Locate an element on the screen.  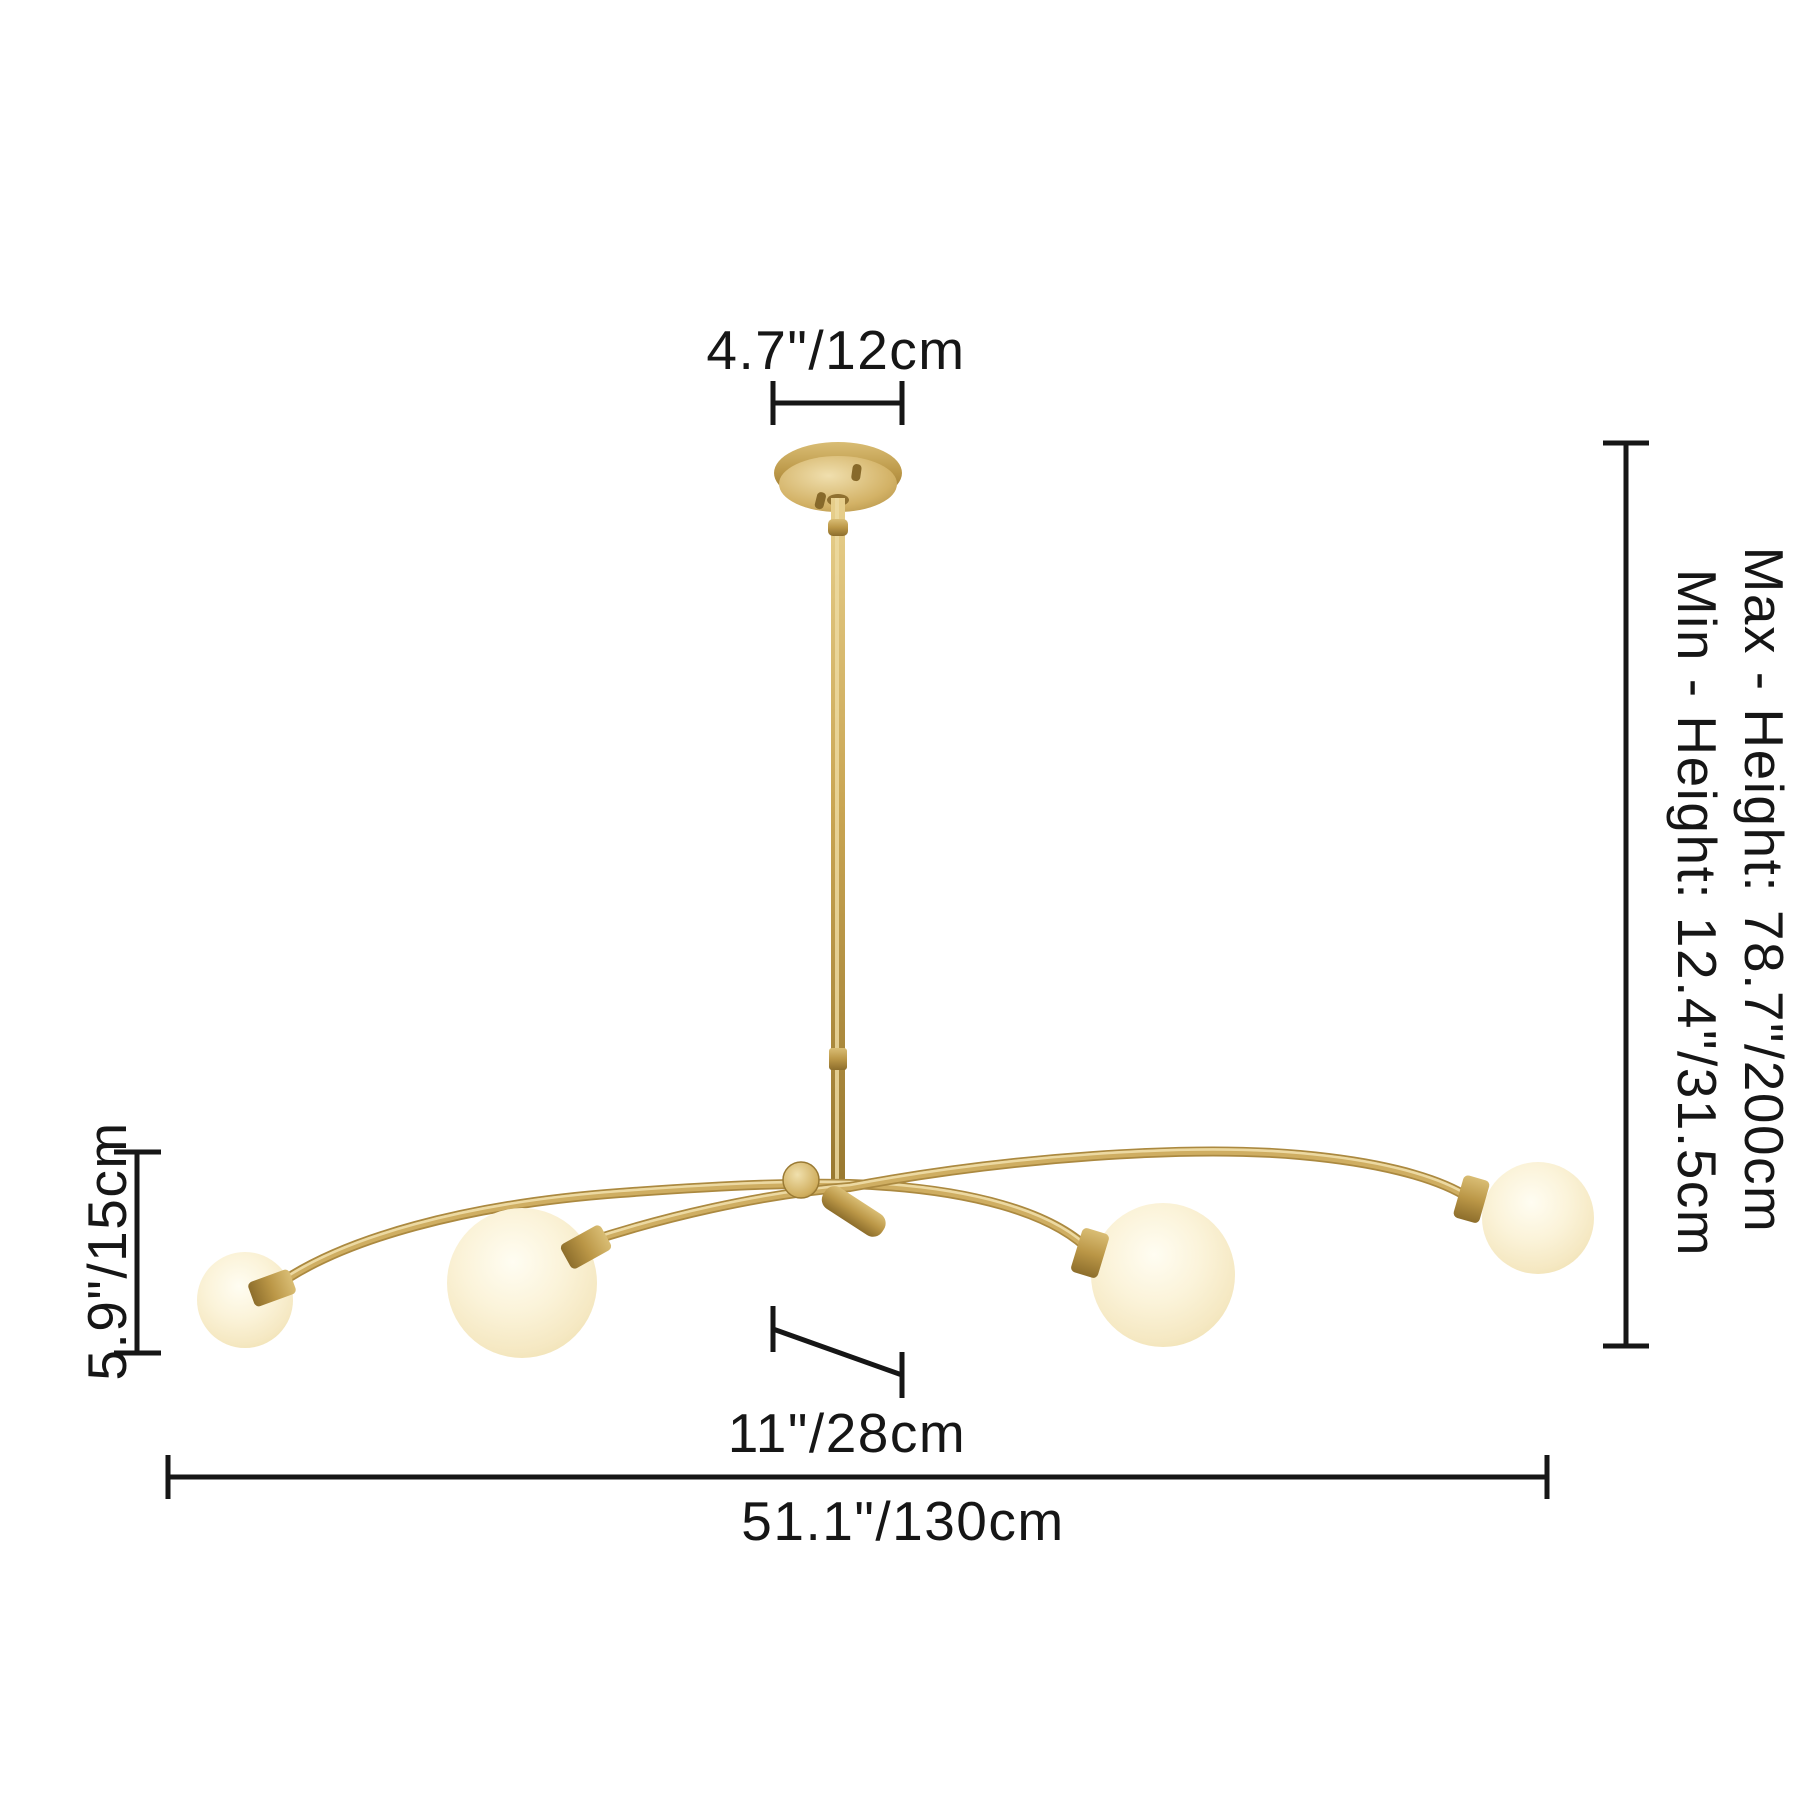
ceiling-canopy is located at coordinates (838, 477).